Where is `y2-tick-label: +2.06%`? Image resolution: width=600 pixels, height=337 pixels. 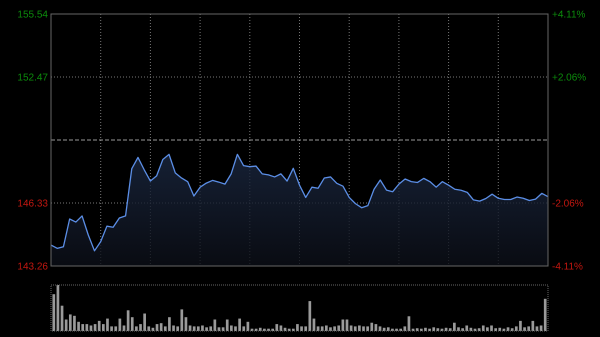
y2-tick-label: +2.06% is located at coordinates (569, 78).